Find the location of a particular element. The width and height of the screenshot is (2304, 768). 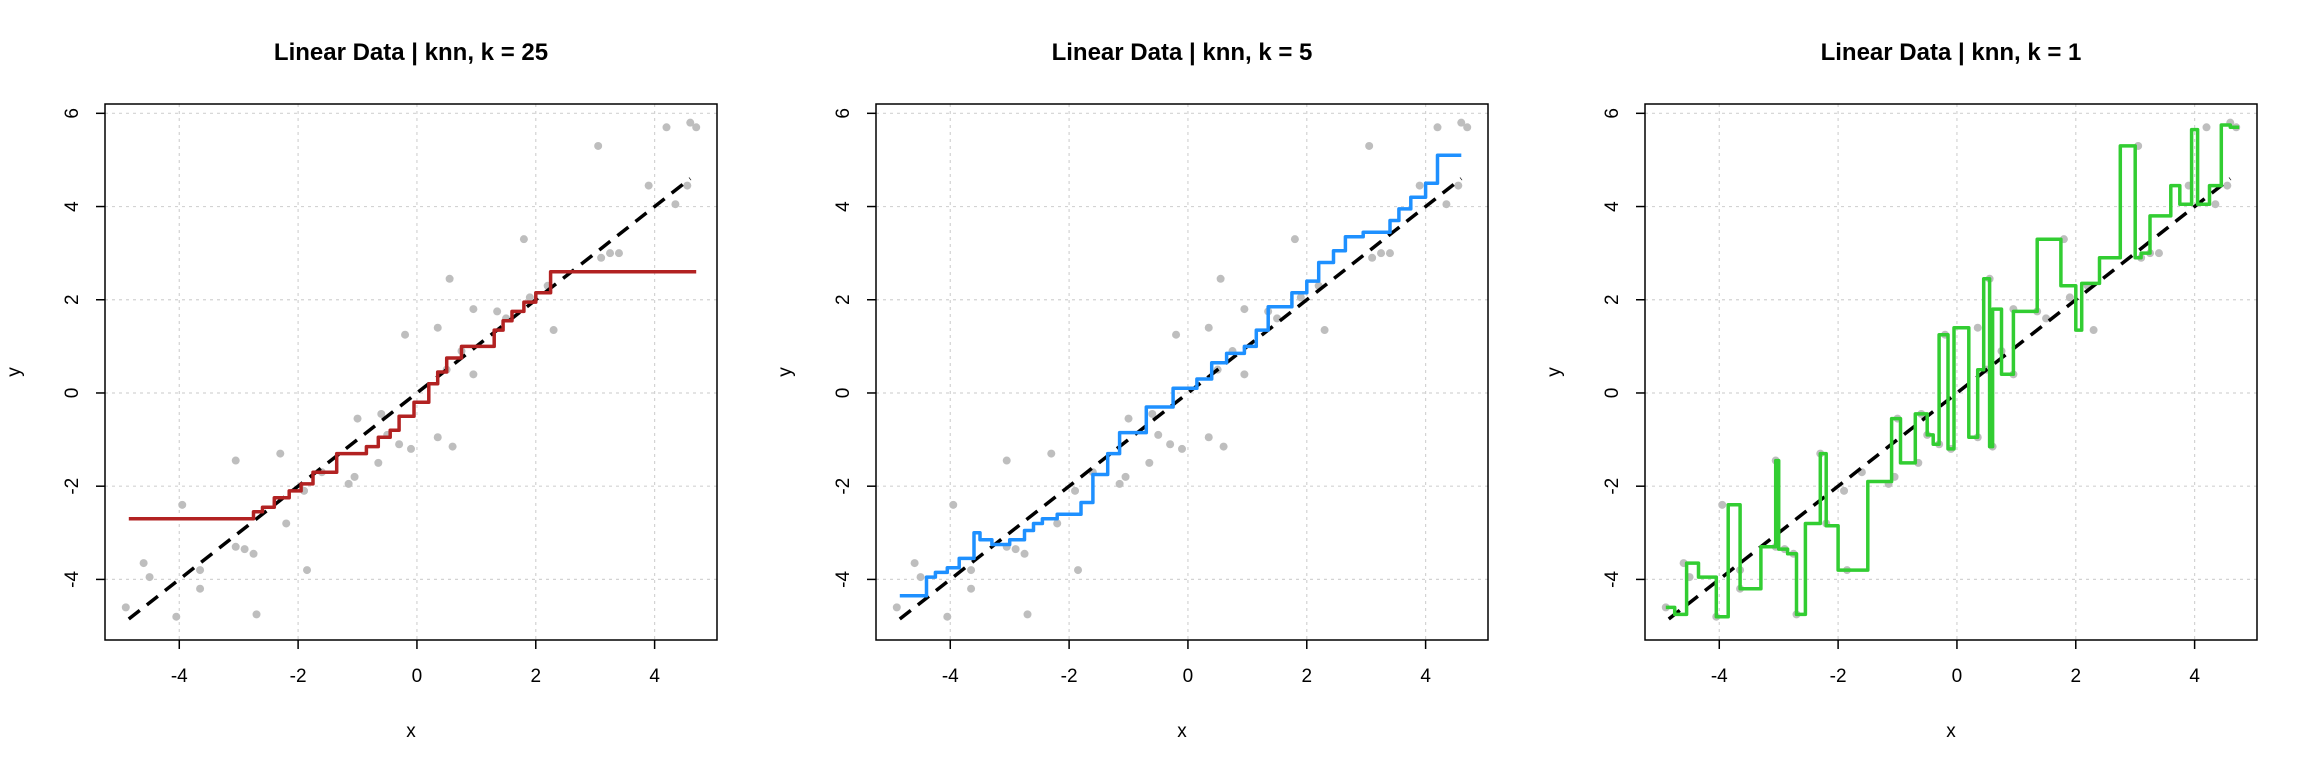

knn-fit-line is located at coordinates (1180, 375).